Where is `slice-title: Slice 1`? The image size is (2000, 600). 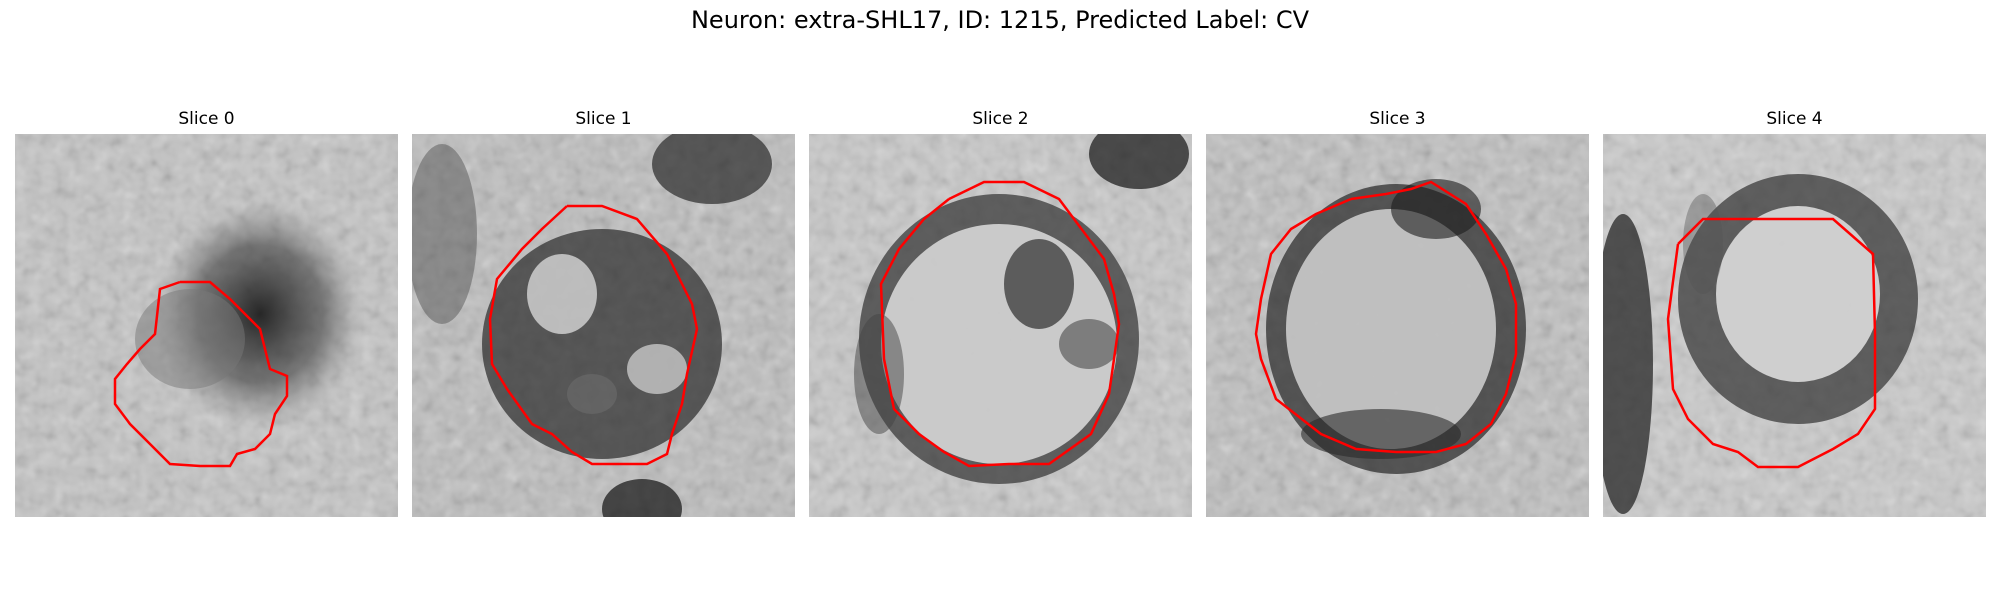 slice-title: Slice 1 is located at coordinates (603, 119).